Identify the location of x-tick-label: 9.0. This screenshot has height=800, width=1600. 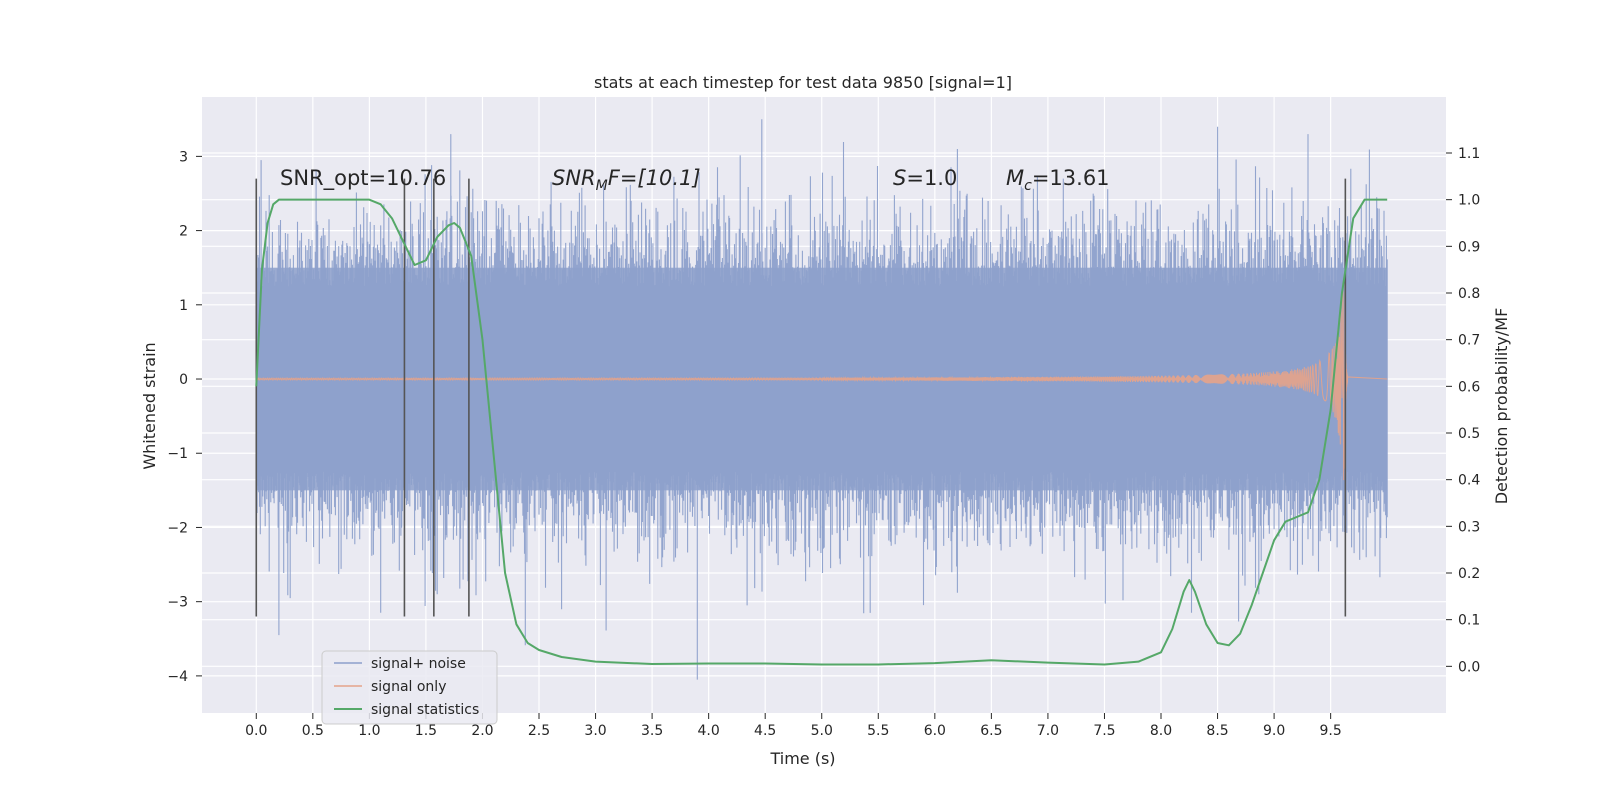
(1274, 731).